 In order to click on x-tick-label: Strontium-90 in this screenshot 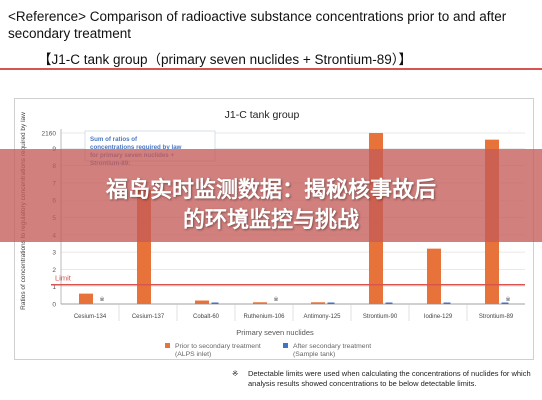, I will do `click(380, 317)`.